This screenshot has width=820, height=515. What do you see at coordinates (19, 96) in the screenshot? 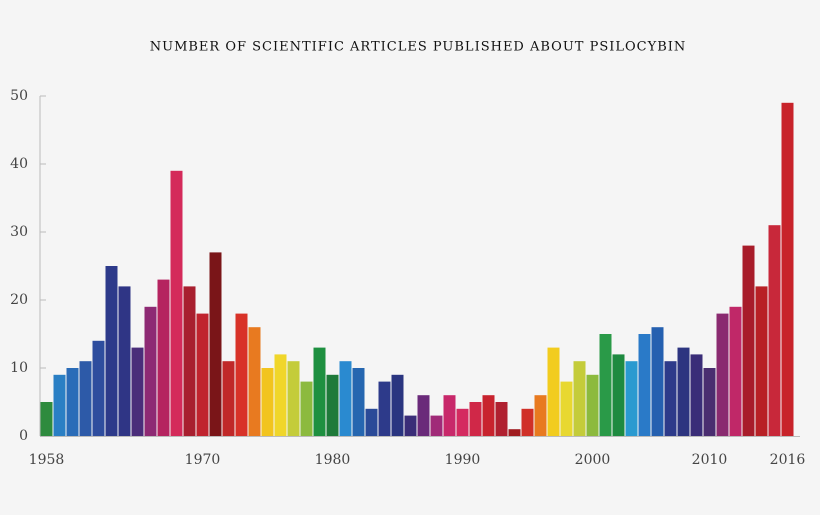
I see `y-tick-label: 50` at bounding box center [19, 96].